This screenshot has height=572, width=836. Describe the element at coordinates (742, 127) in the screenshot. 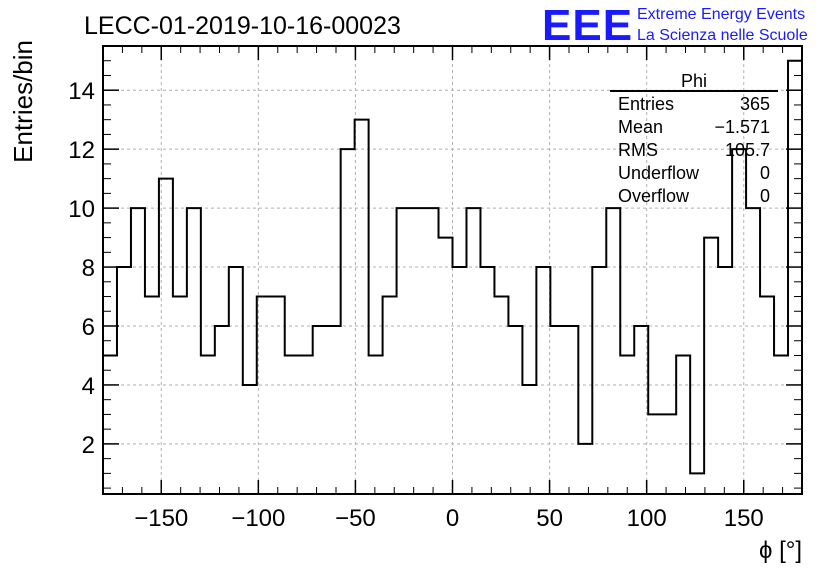

I see `stats-value-mean: −1.571` at that location.